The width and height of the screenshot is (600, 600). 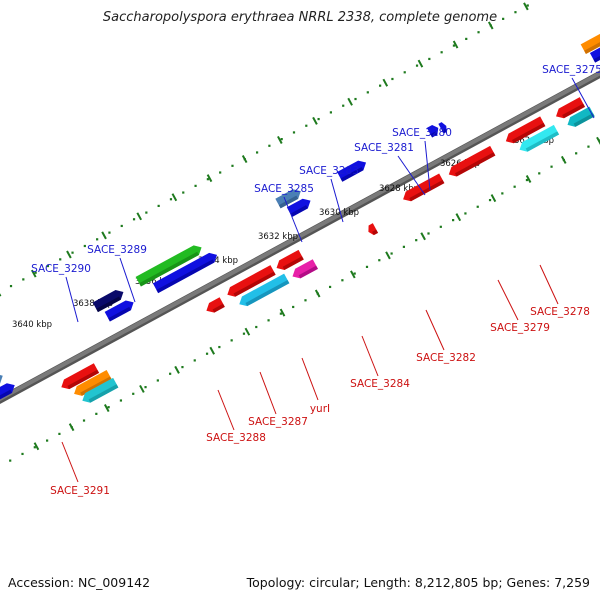 What do you see at coordinates (339, 213) in the screenshot?
I see `ruler-label: 3630 kbp` at bounding box center [339, 213].